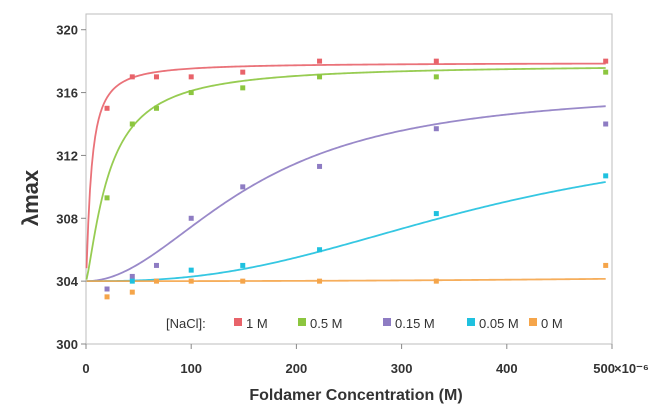 The height and width of the screenshot is (408, 654). I want to click on y-tick-label: 320, so click(67, 30).